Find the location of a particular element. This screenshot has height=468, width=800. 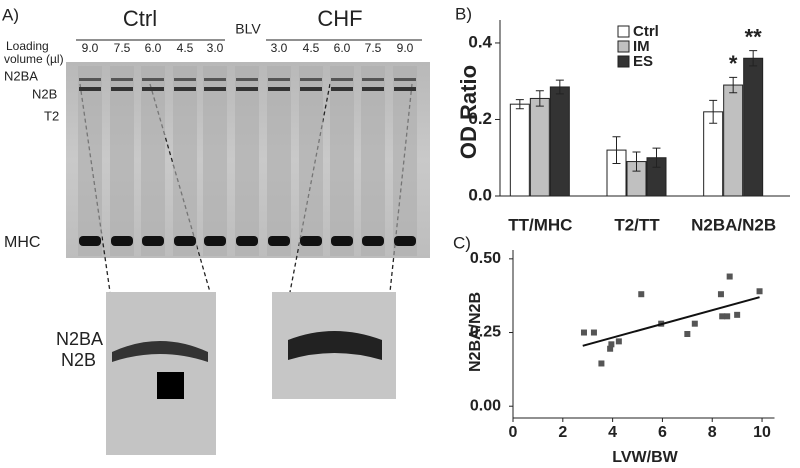

panel-label: B) is located at coordinates (463, 13).